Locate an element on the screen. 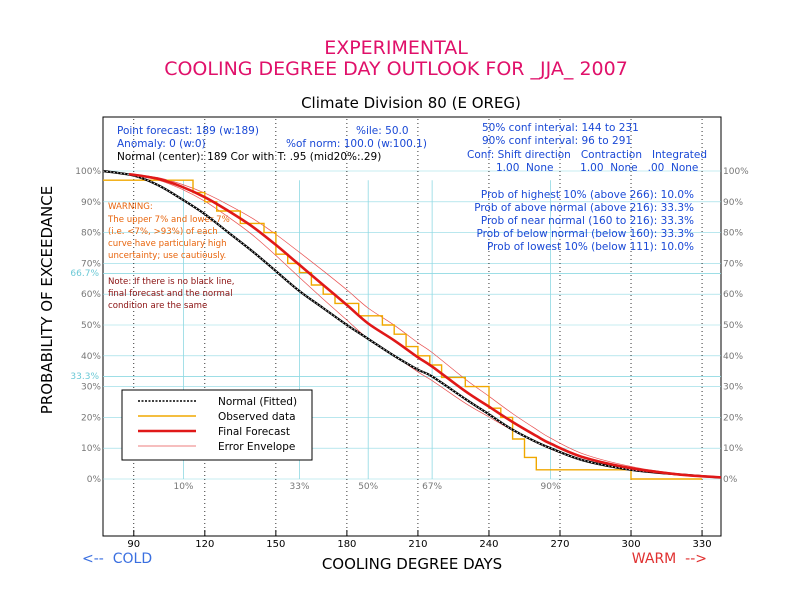 The image size is (792, 612). warning-line: (i.e. <7%, >93%) of each is located at coordinates (163, 232).